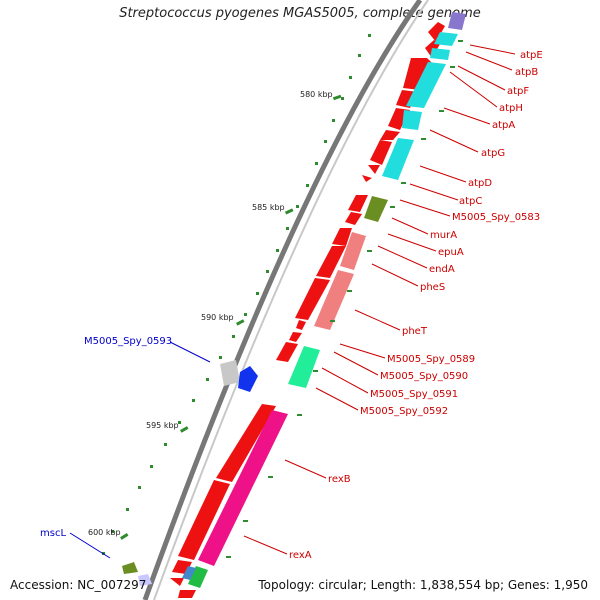  I want to click on gene-label: pheS, so click(432, 287).